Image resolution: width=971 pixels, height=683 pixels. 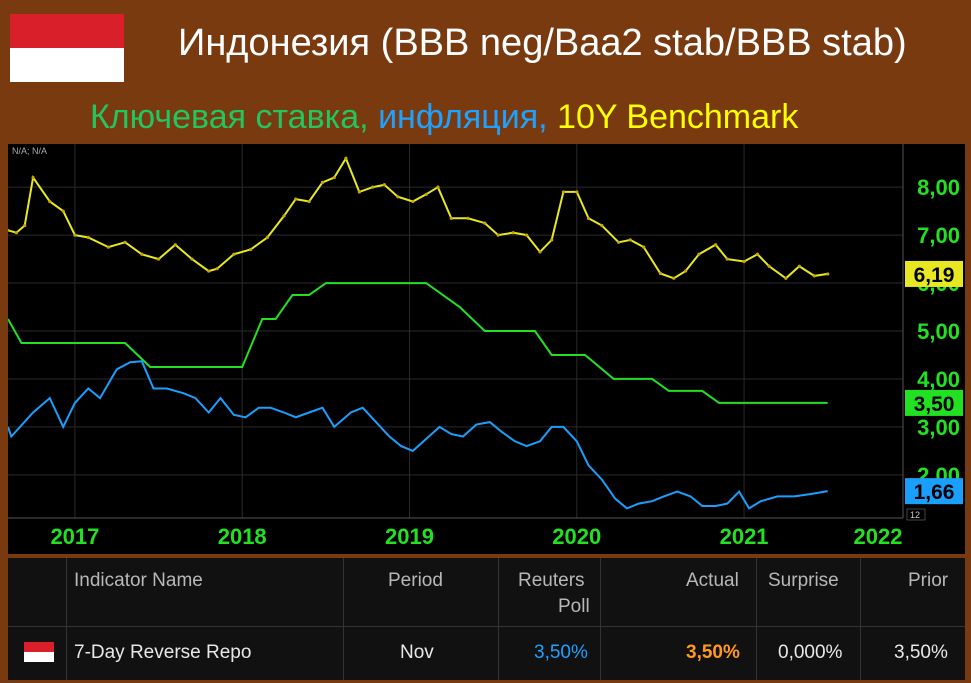 I want to click on header-actual: Actual, so click(x=712, y=580).